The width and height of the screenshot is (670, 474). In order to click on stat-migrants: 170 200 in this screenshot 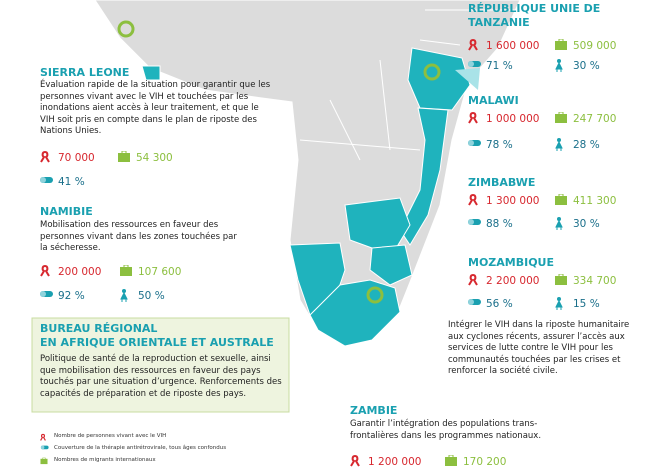, I will do `click(485, 462)`.